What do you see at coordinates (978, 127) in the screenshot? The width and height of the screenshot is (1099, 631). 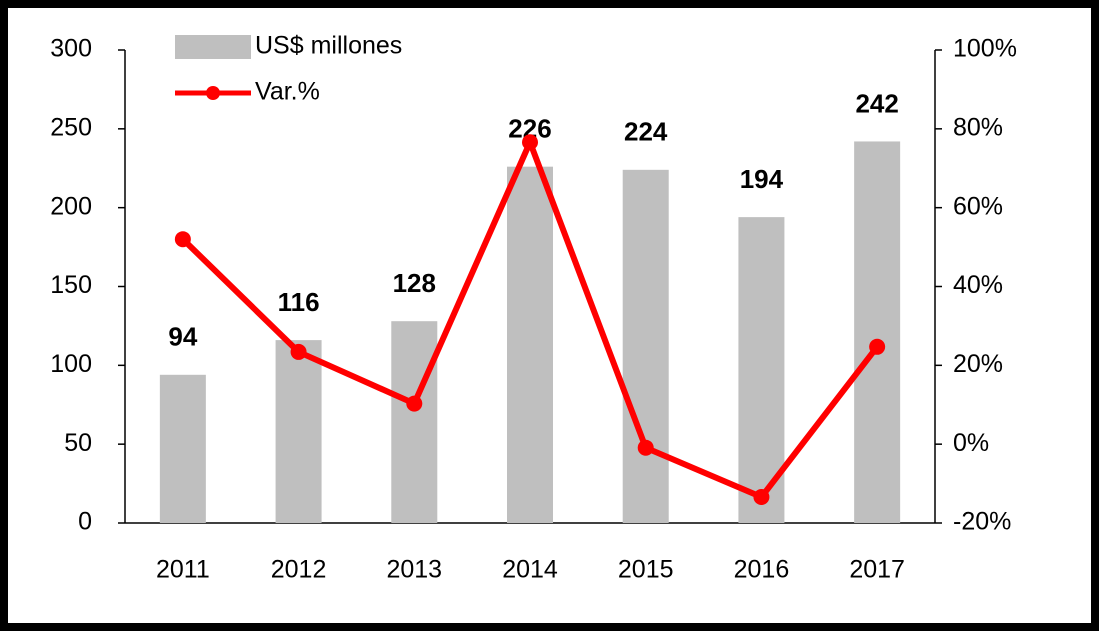 I see `y2-tick-label: 80%` at bounding box center [978, 127].